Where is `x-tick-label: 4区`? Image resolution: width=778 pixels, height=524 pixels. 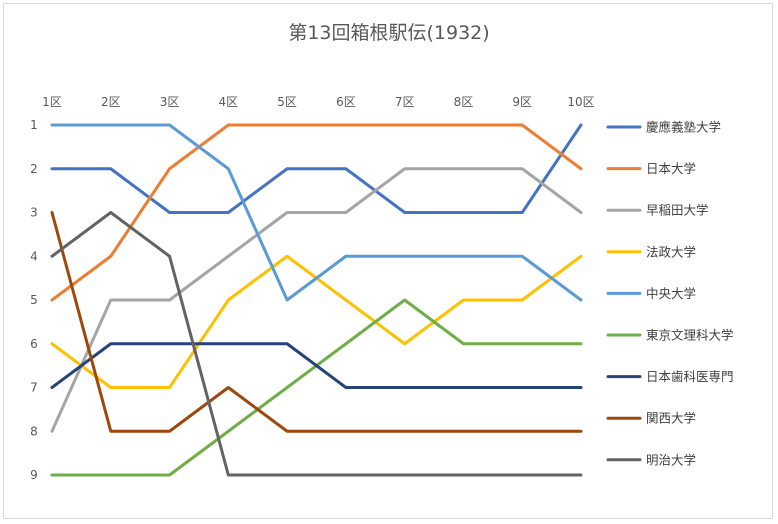 x-tick-label: 4区 is located at coordinates (229, 102).